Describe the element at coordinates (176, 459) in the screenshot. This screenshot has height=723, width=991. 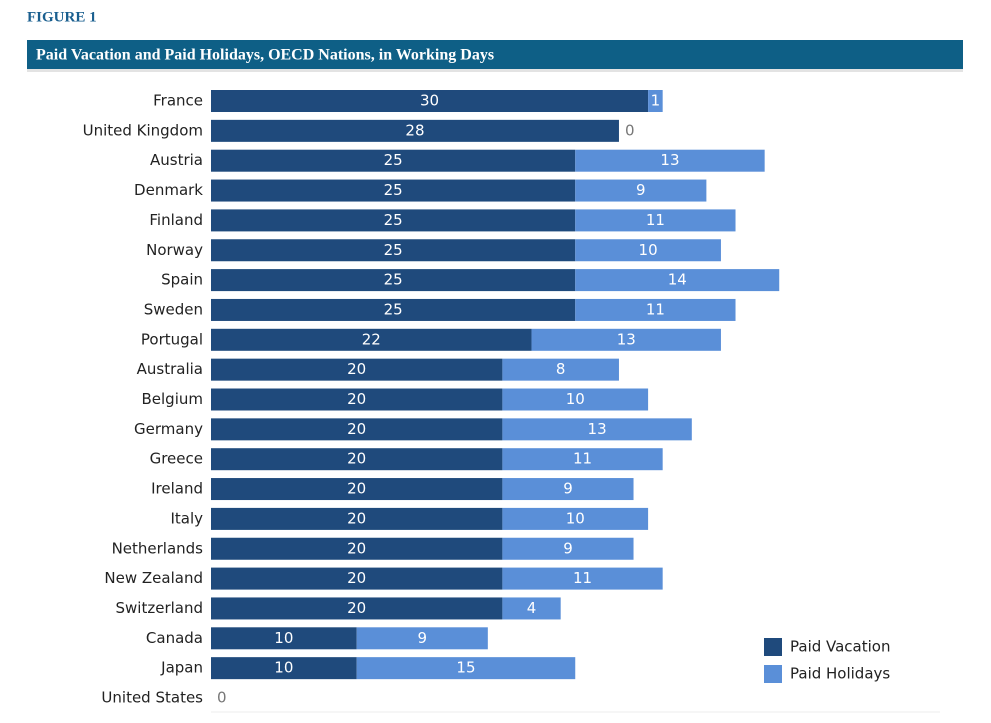
I see `y-tick-label: Greece` at that location.